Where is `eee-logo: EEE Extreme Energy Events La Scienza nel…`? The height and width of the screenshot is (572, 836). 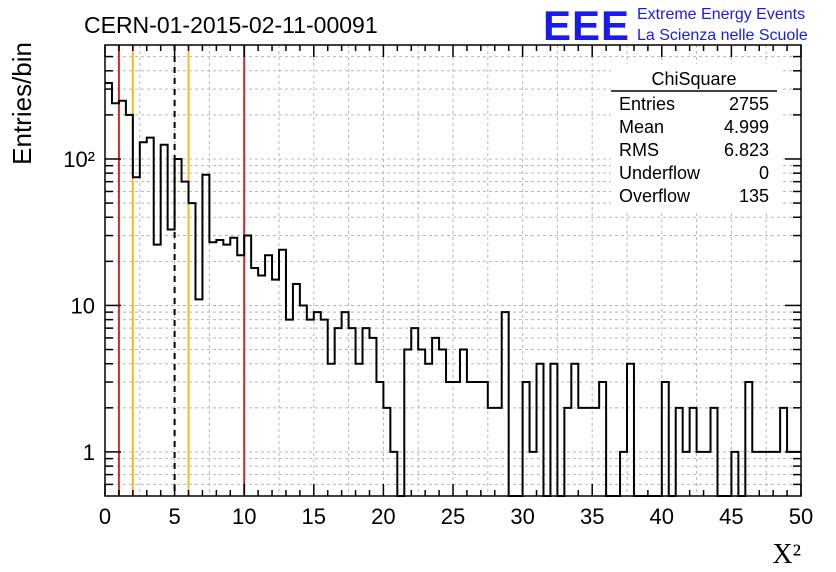
eee-logo: EEE Extreme Energy Events La Scienza nel… is located at coordinates (675, 25).